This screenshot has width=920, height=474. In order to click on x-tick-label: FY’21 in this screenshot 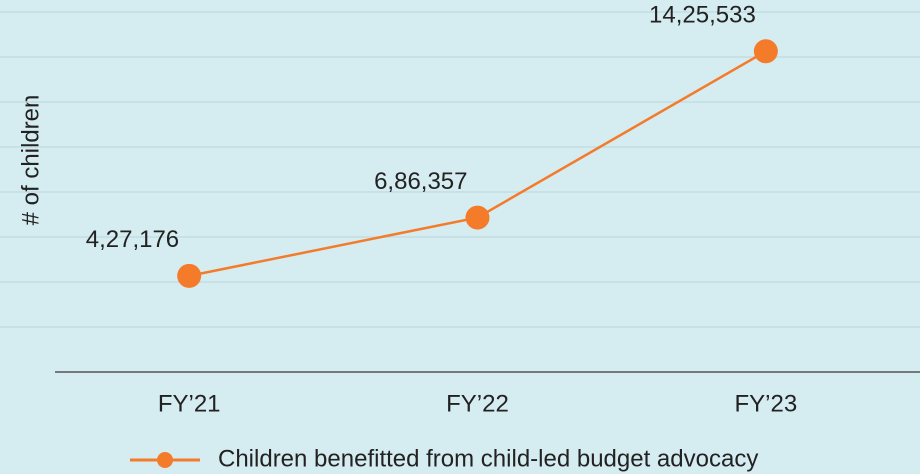, I will do `click(189, 403)`.